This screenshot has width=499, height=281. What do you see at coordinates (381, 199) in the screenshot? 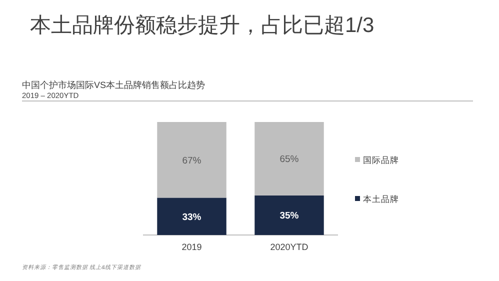
I see `legend-label: 本土品牌` at bounding box center [381, 199].